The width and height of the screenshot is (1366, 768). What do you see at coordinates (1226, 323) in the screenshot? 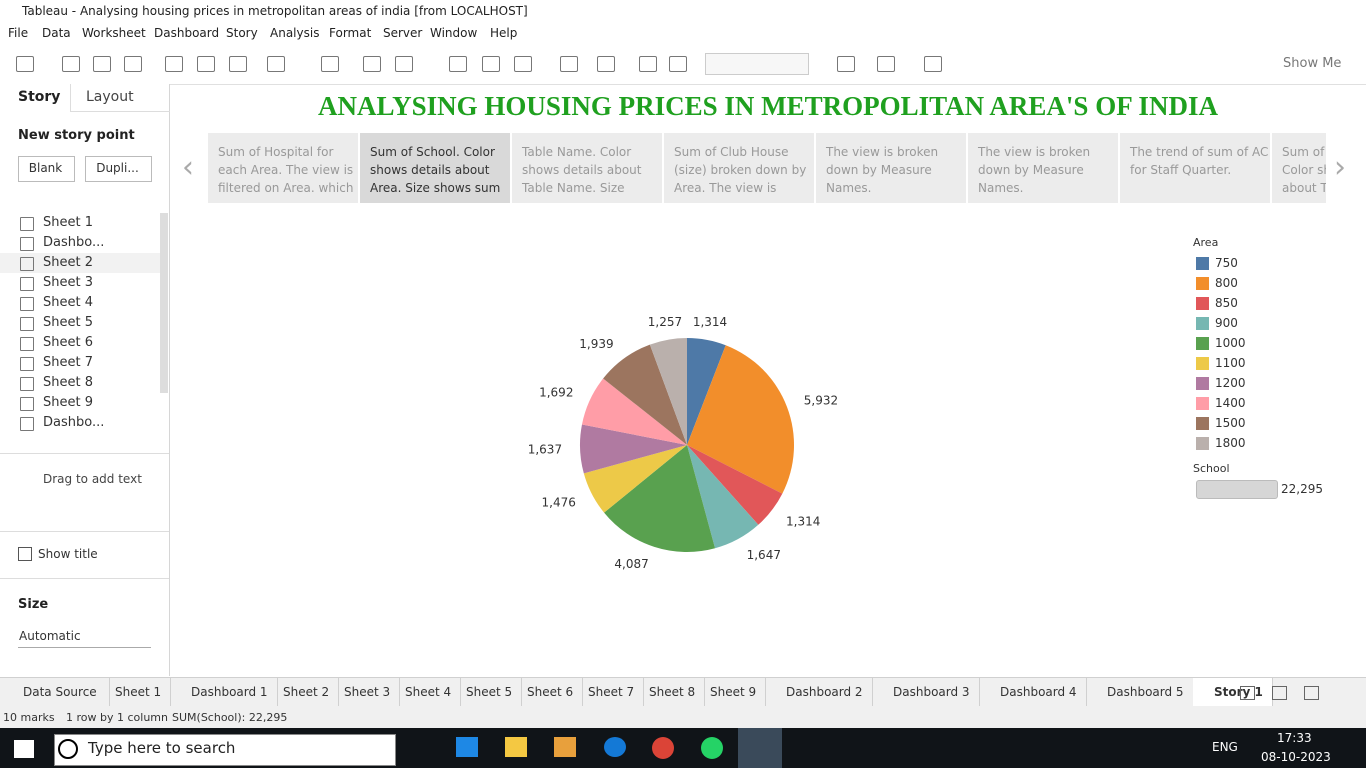
I see `legend-label: 900` at bounding box center [1226, 323].